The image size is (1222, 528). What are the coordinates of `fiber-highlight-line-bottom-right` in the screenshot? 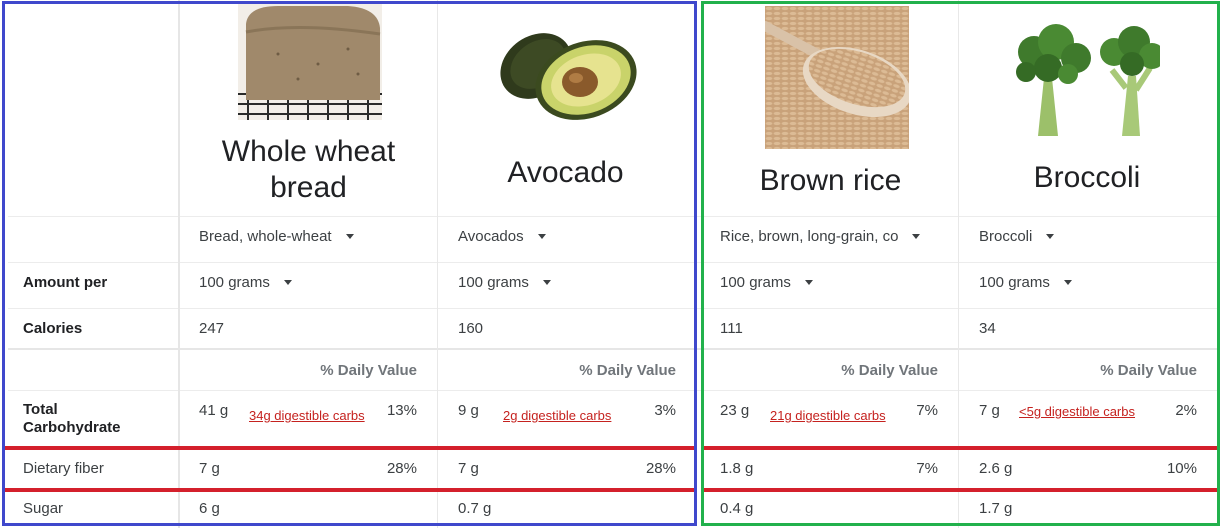 It's located at (961, 490).